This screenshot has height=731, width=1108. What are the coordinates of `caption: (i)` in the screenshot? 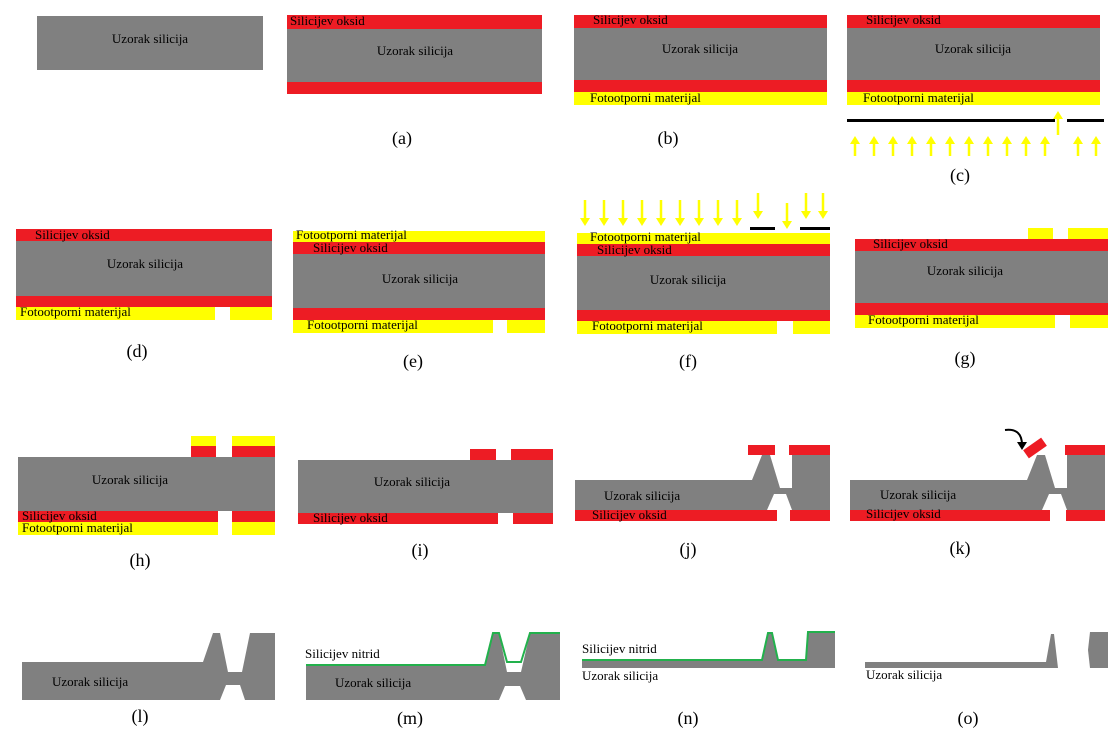 It's located at (420, 550).